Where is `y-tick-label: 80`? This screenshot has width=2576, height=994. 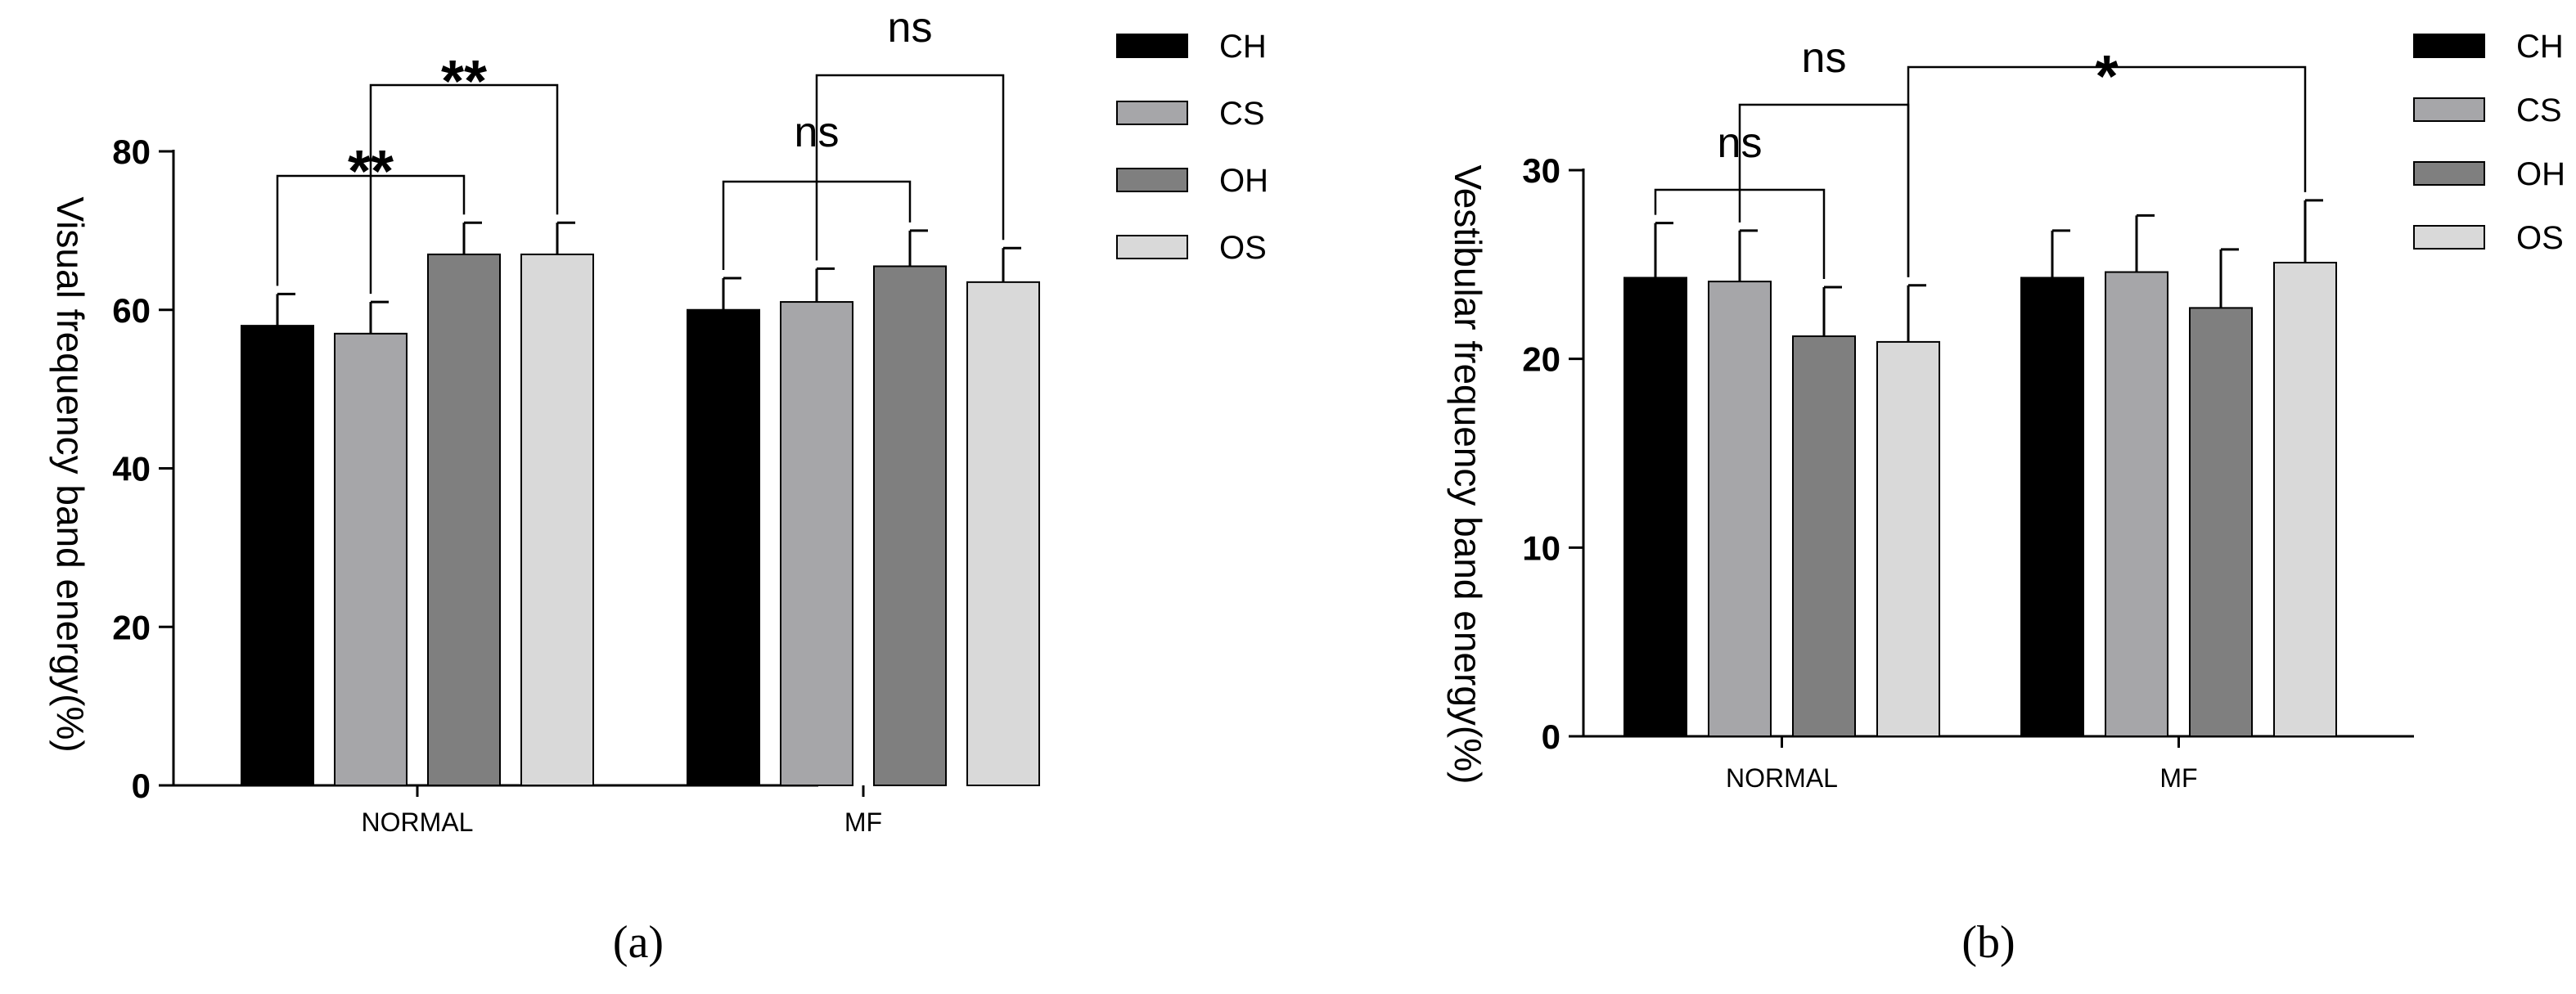 y-tick-label: 80 is located at coordinates (131, 152).